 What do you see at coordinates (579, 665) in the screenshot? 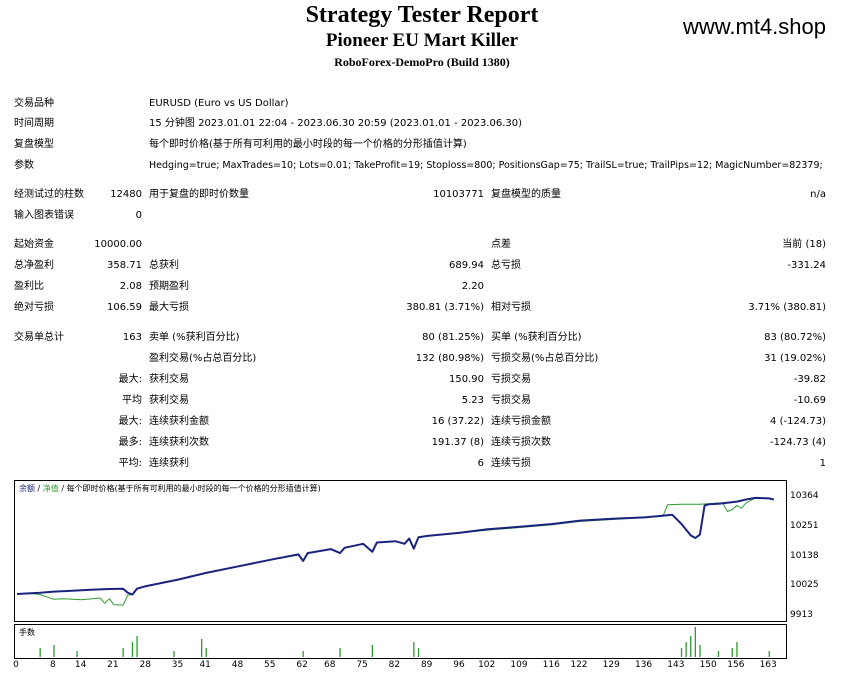
I see `x-tick-label: 122` at bounding box center [579, 665].